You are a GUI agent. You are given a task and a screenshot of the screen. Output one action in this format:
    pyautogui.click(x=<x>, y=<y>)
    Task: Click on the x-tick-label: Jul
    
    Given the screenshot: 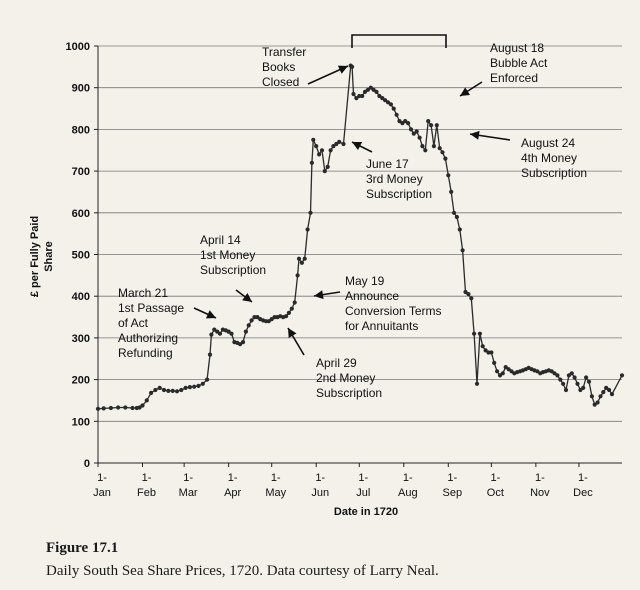 What is the action you would take?
    pyautogui.click(x=363, y=493)
    